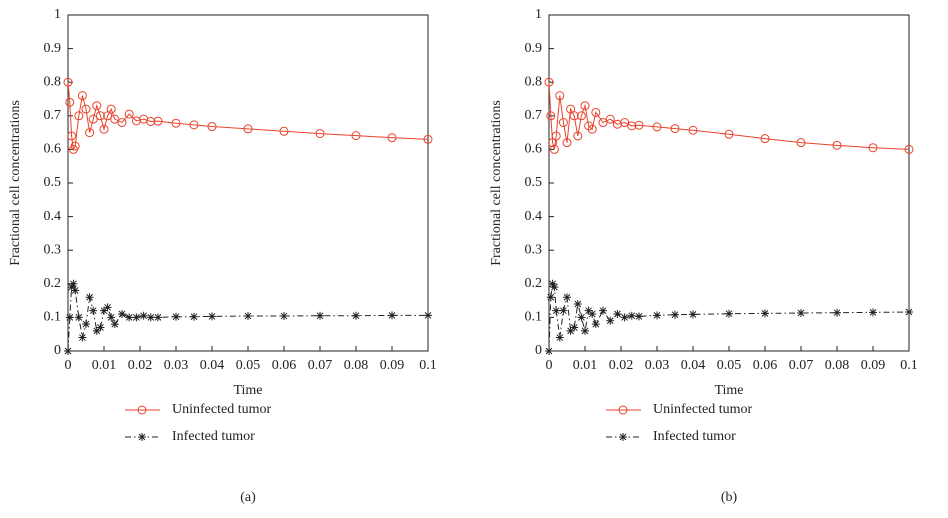  I want to click on y-tick-label: 0.9, so click(53, 48).